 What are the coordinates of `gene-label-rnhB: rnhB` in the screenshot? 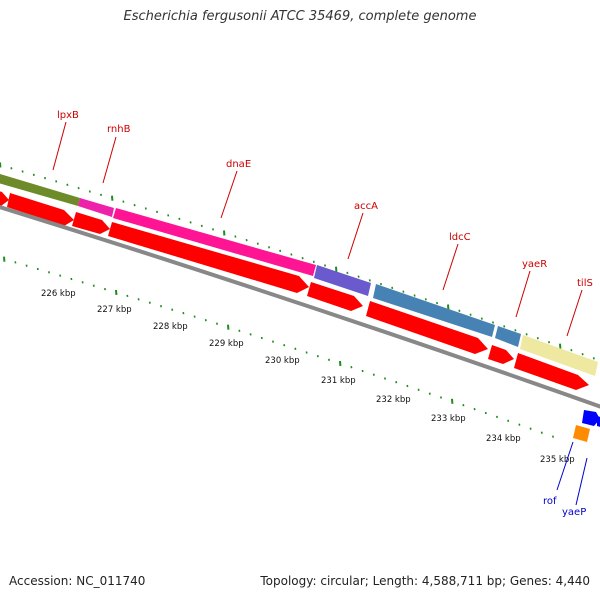 It's located at (119, 129).